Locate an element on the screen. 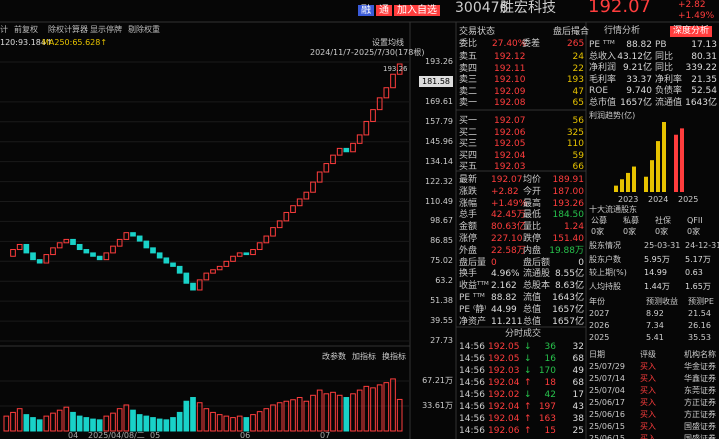 The width and height of the screenshot is (719, 439). label: ↑ is located at coordinates (528, 419).